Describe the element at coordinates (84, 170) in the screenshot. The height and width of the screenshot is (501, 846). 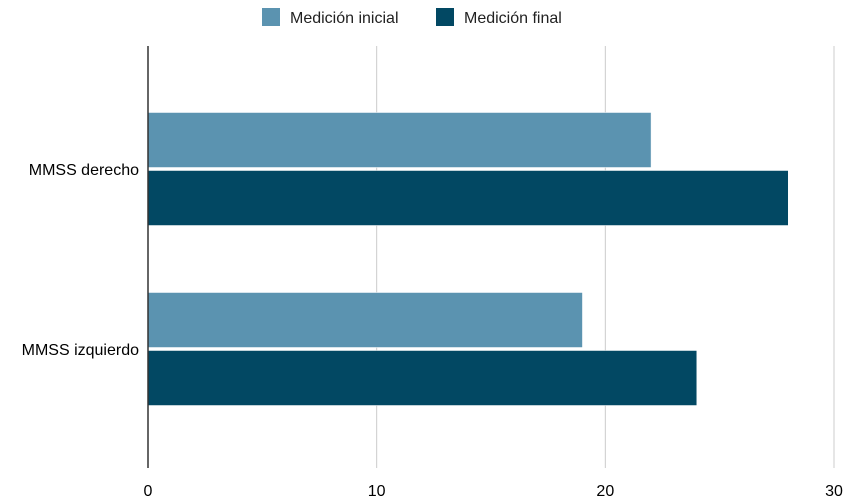
I see `category-label: MMSS derecho` at that location.